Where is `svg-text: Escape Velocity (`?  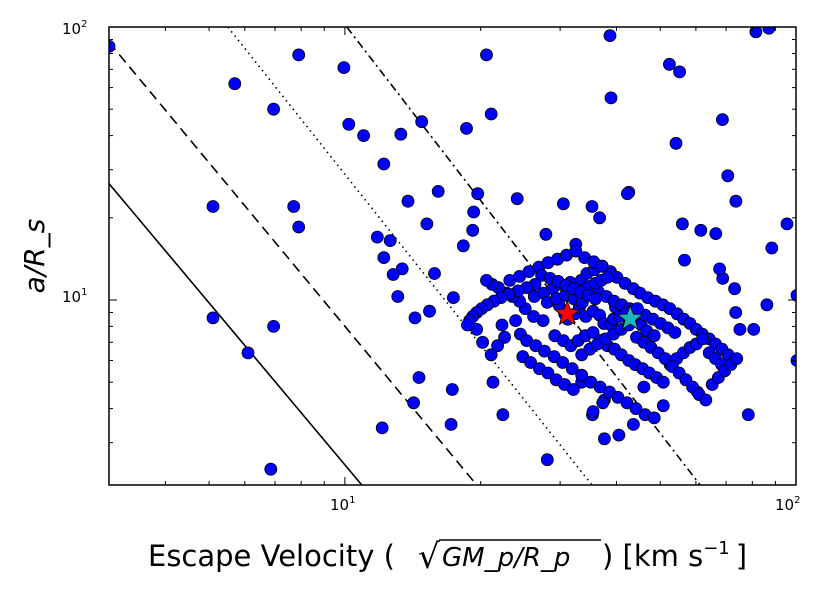
svg-text: Escape Velocity ( is located at coordinates (271, 556).